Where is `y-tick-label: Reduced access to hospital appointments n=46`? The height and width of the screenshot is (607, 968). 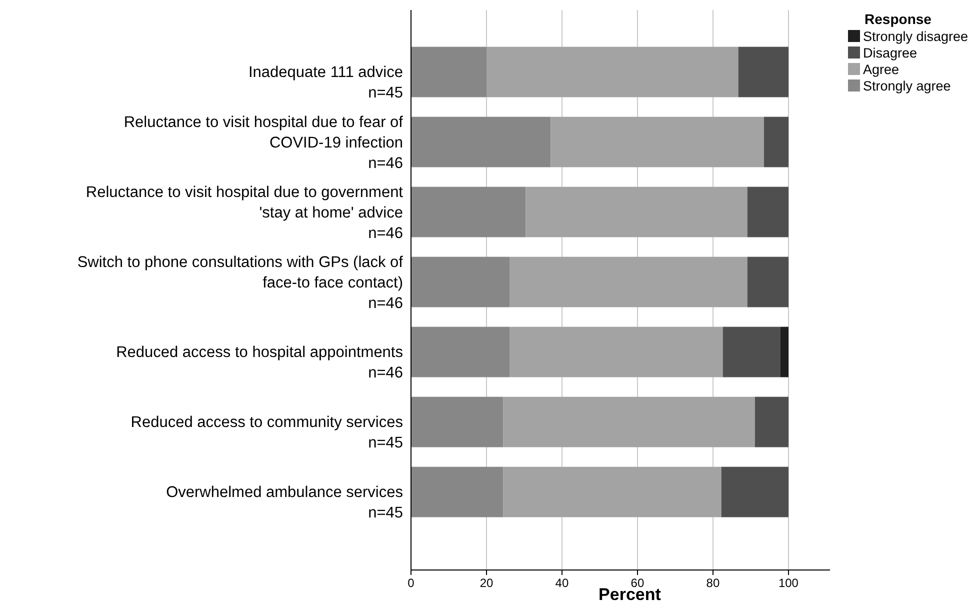 y-tick-label: Reduced access to hospital appointments n=46 is located at coordinates (260, 363).